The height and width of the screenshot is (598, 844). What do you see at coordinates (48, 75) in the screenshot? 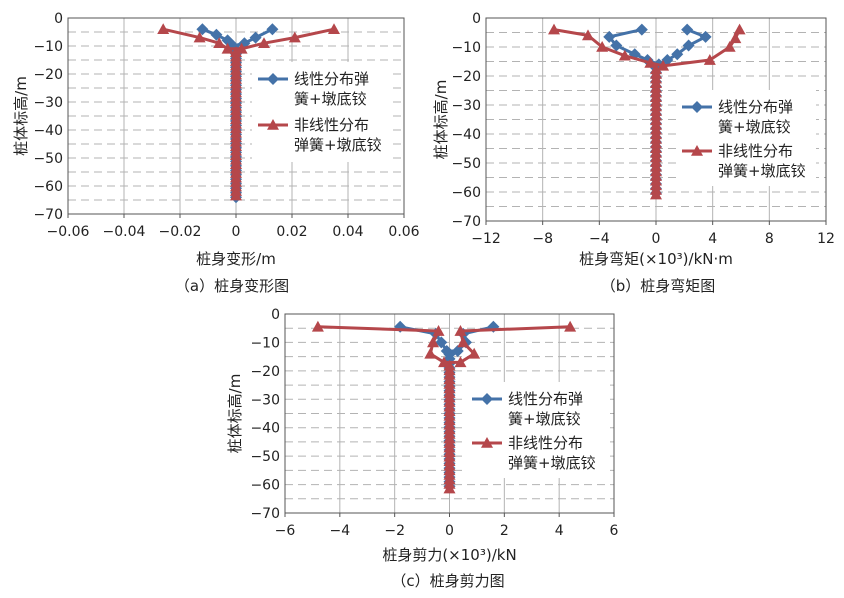
I see `chart-a-ytick-label: −20` at bounding box center [48, 75].